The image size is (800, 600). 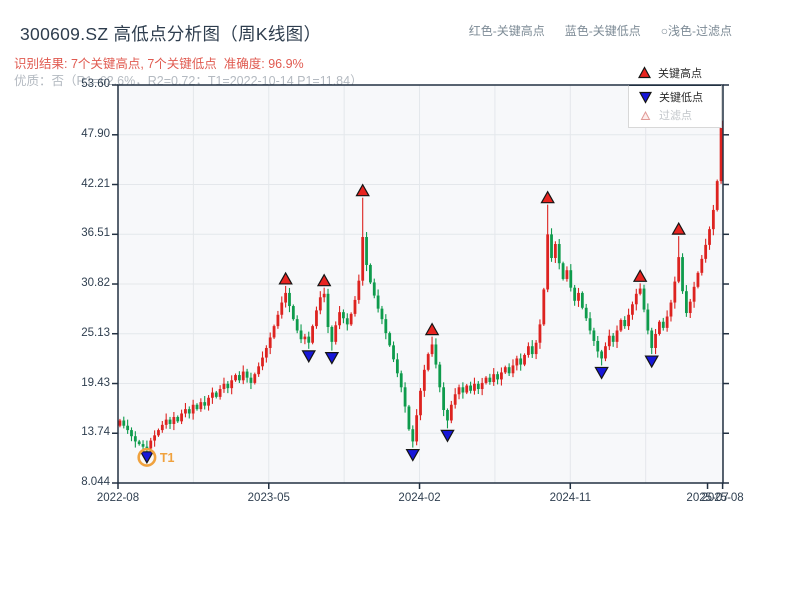 I want to click on recognition-result-text: 识别结果: 7个关键高点, 7个关键低点 准确度: 96.9%, so click(x=159, y=64).